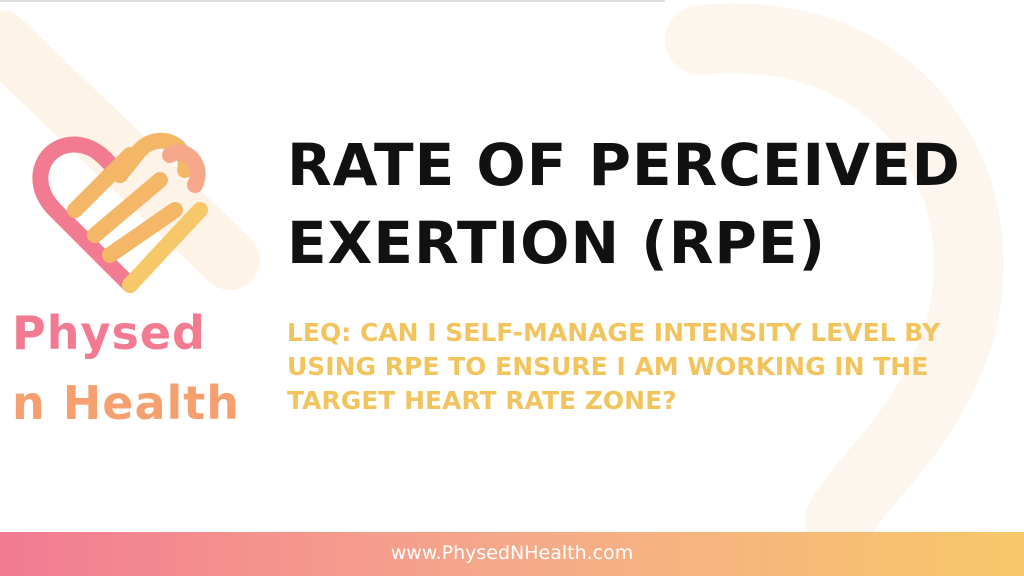  What do you see at coordinates (120, 212) in the screenshot?
I see `logo-heart` at bounding box center [120, 212].